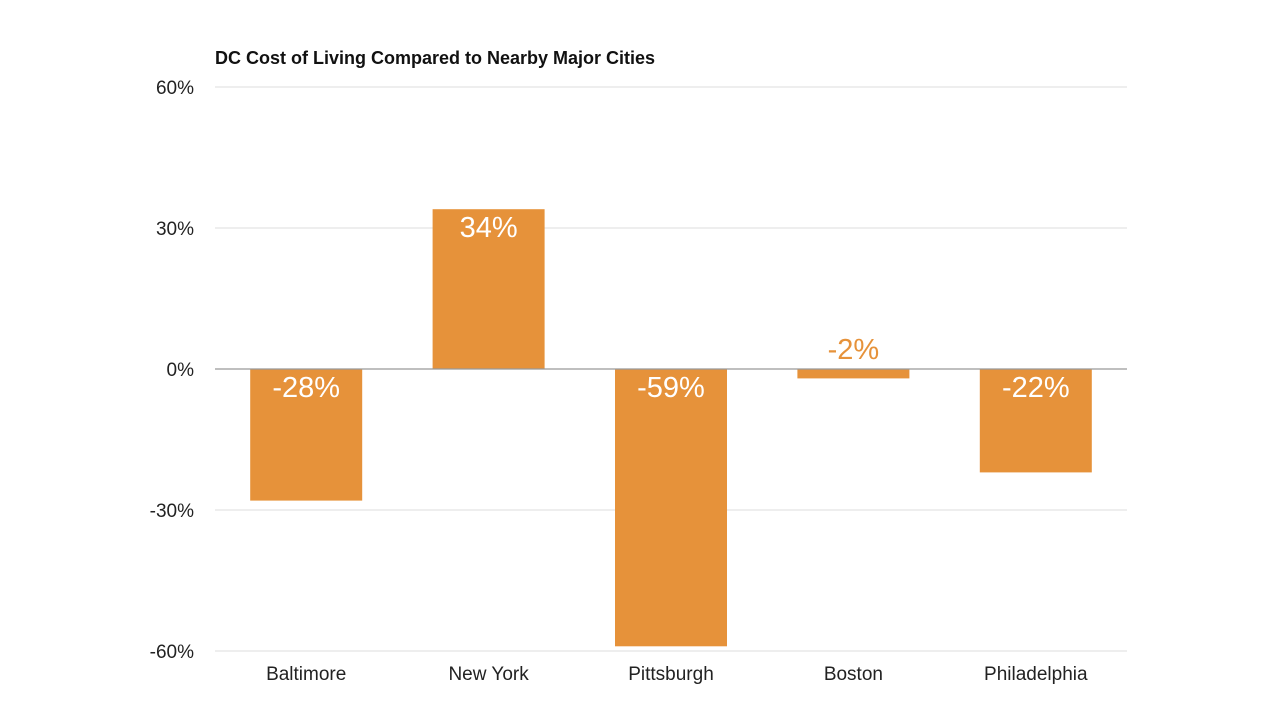 The image size is (1280, 720). I want to click on y-tick-label: 0%, so click(181, 370).